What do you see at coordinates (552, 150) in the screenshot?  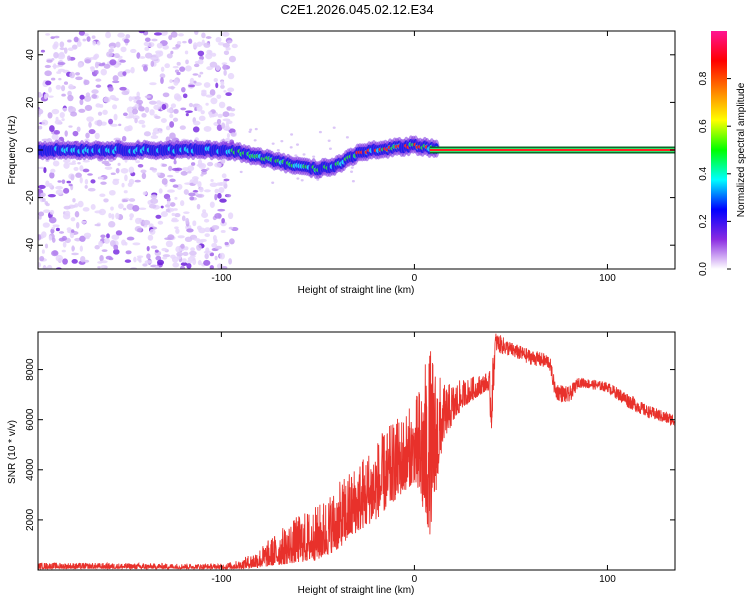 I see `spectrogram-tone-core` at bounding box center [552, 150].